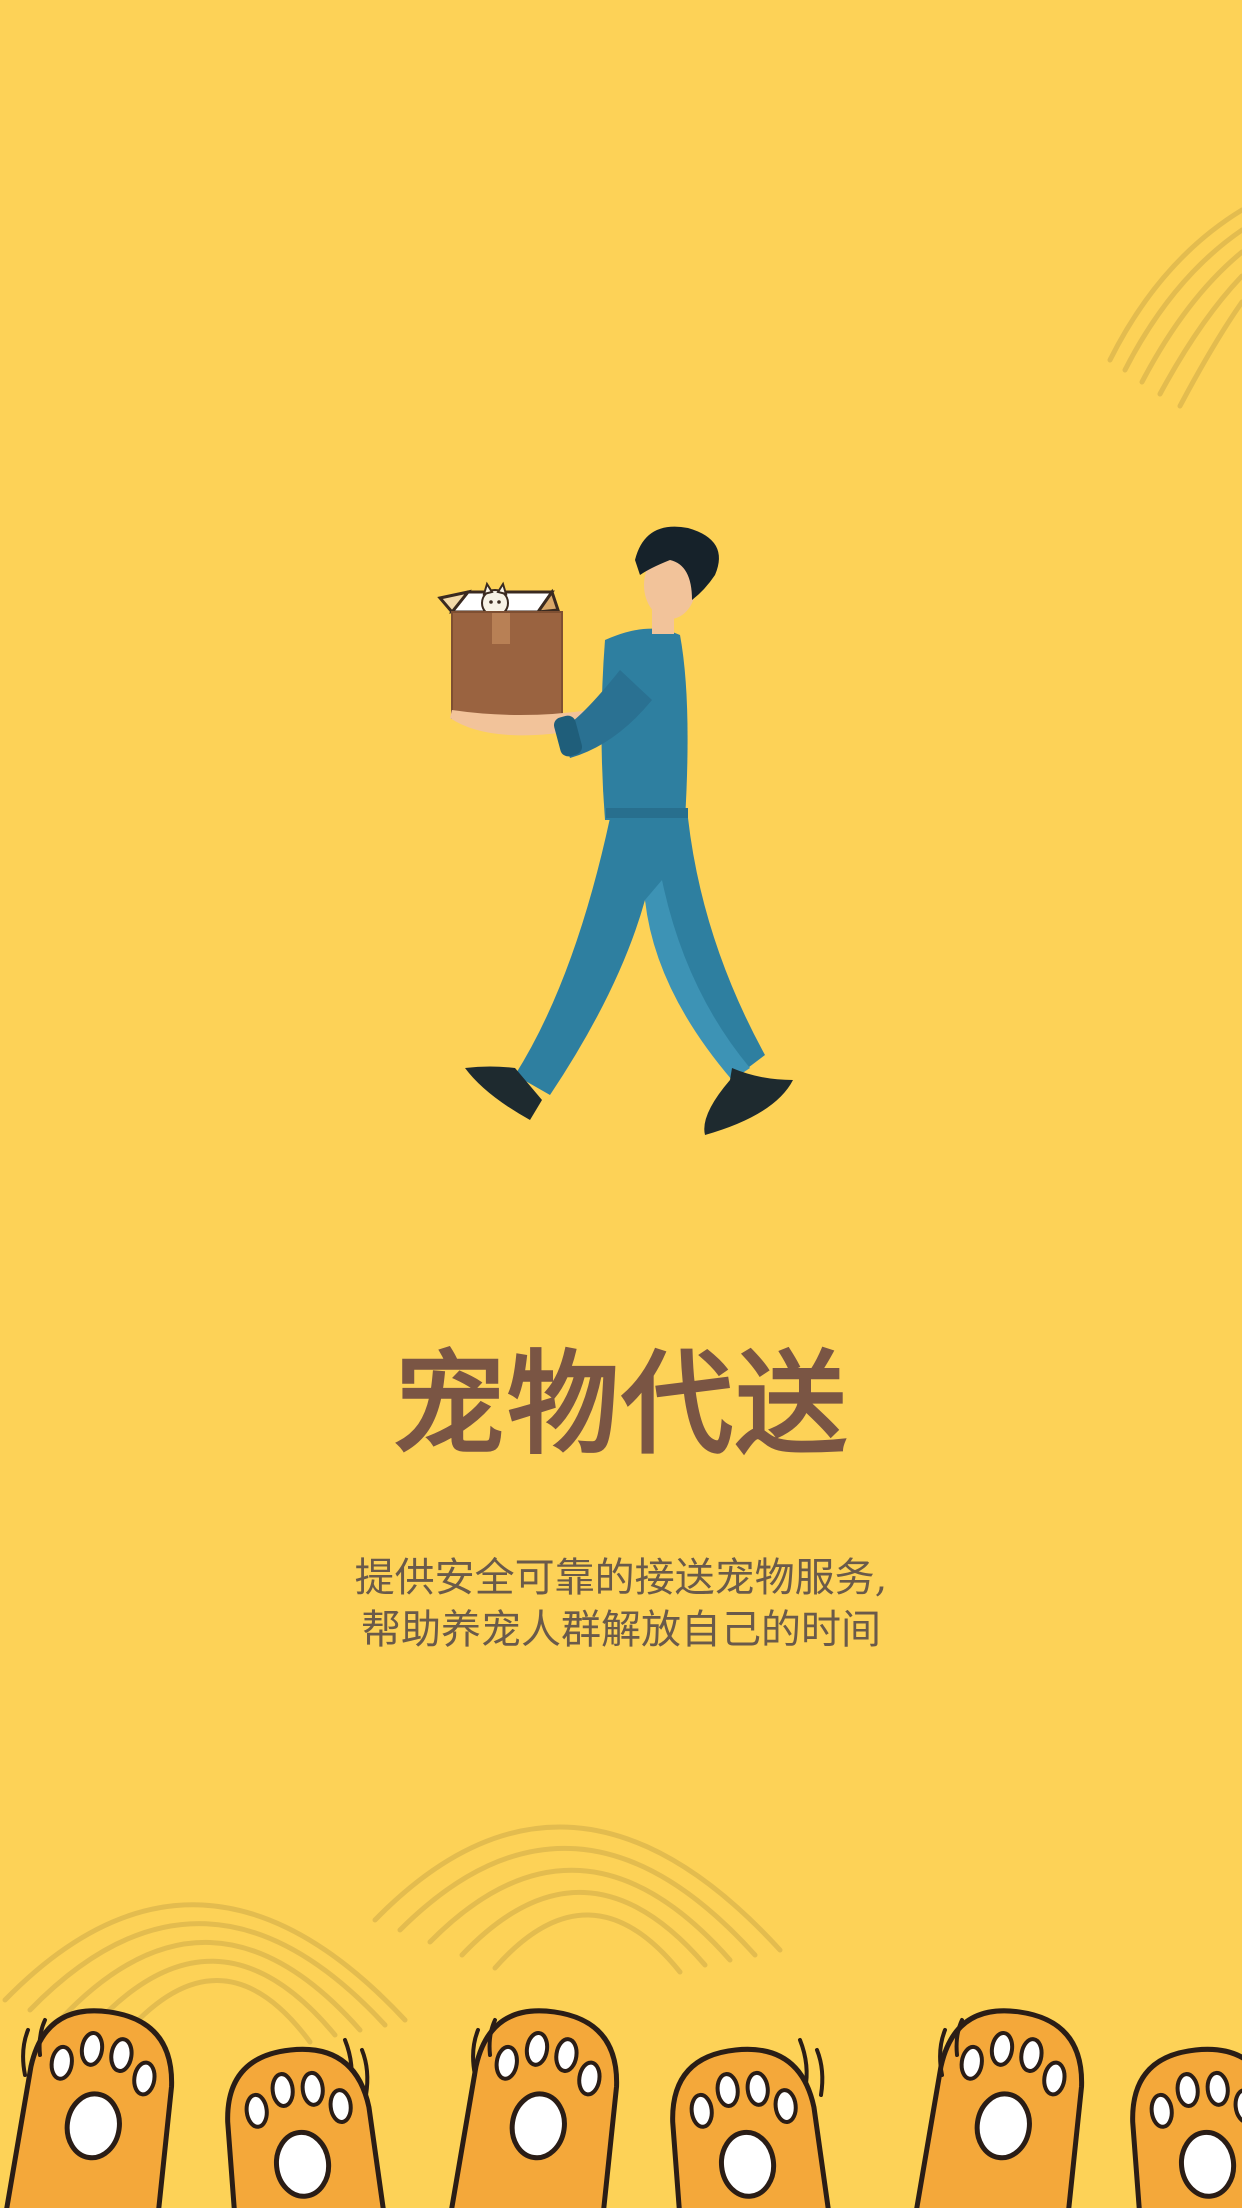  Describe the element at coordinates (615, 830) in the screenshot. I see `person-carrying-cat-box-icon` at that location.